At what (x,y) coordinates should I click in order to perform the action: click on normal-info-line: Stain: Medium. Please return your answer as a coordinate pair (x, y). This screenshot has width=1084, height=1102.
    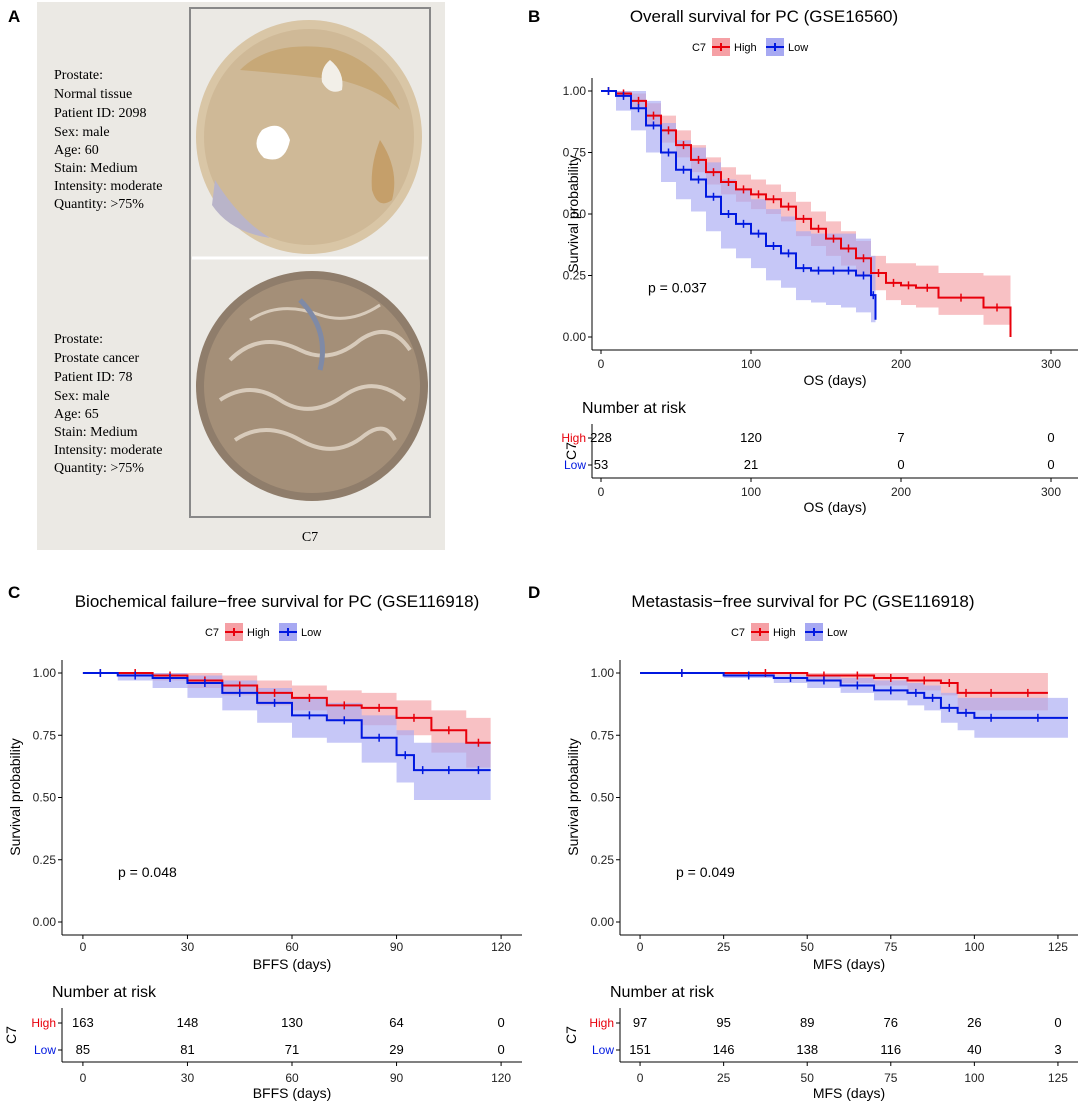
    Looking at the image, I should click on (96, 168).